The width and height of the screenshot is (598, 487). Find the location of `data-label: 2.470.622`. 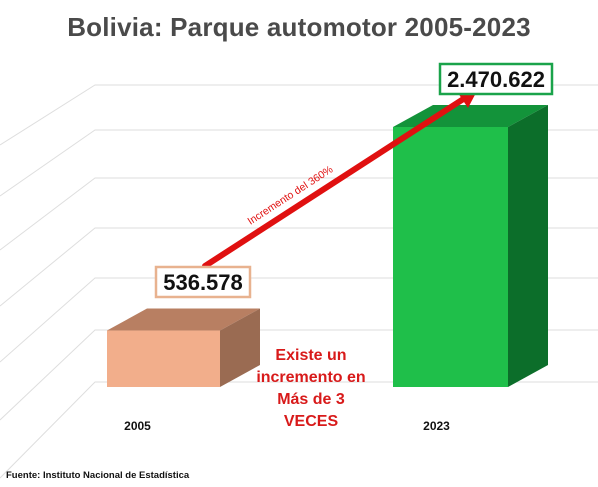

data-label: 2.470.622 is located at coordinates (496, 79).